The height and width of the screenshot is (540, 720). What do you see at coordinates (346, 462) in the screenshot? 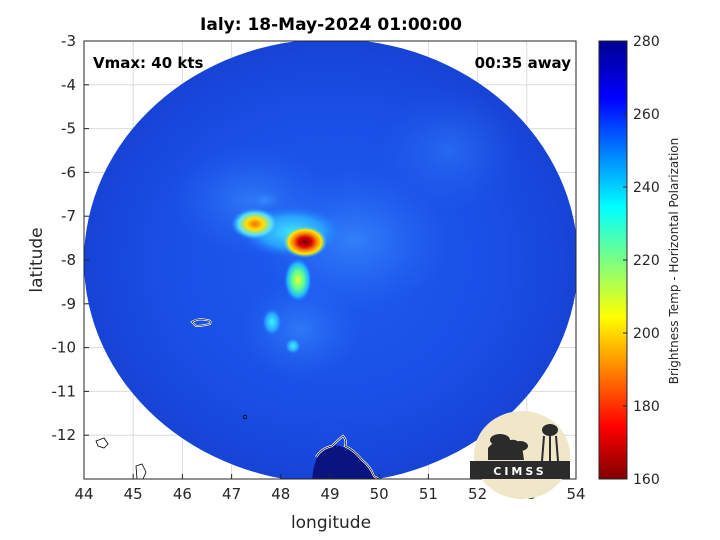
I see `dark-coastal-region` at bounding box center [346, 462].